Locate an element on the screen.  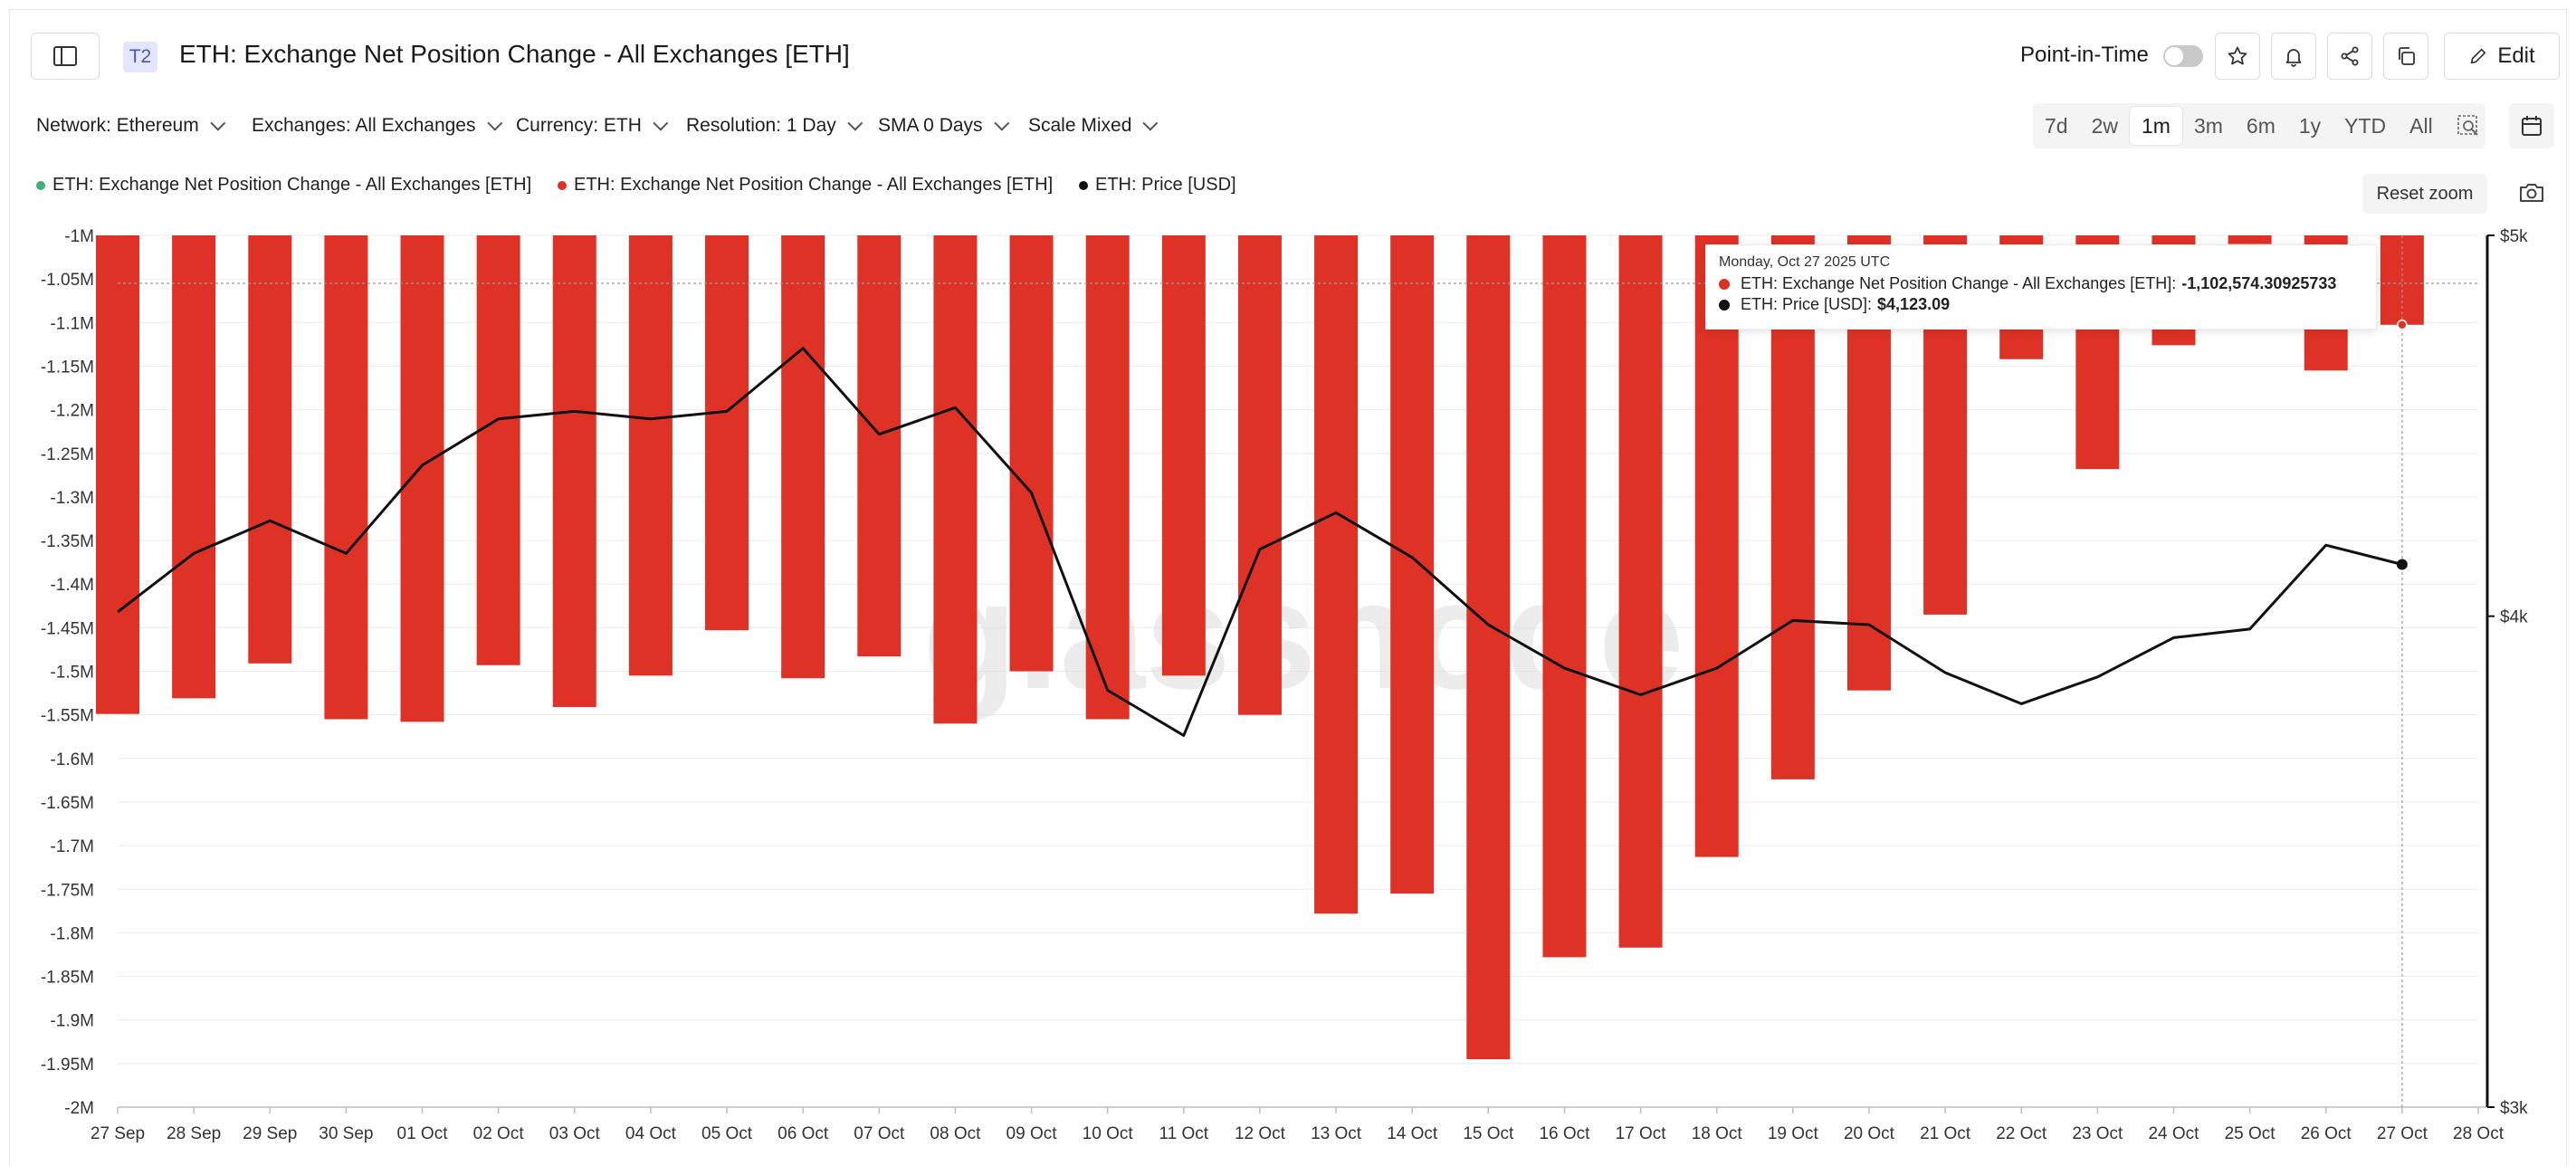
edit-label: Edit is located at coordinates (2516, 55).